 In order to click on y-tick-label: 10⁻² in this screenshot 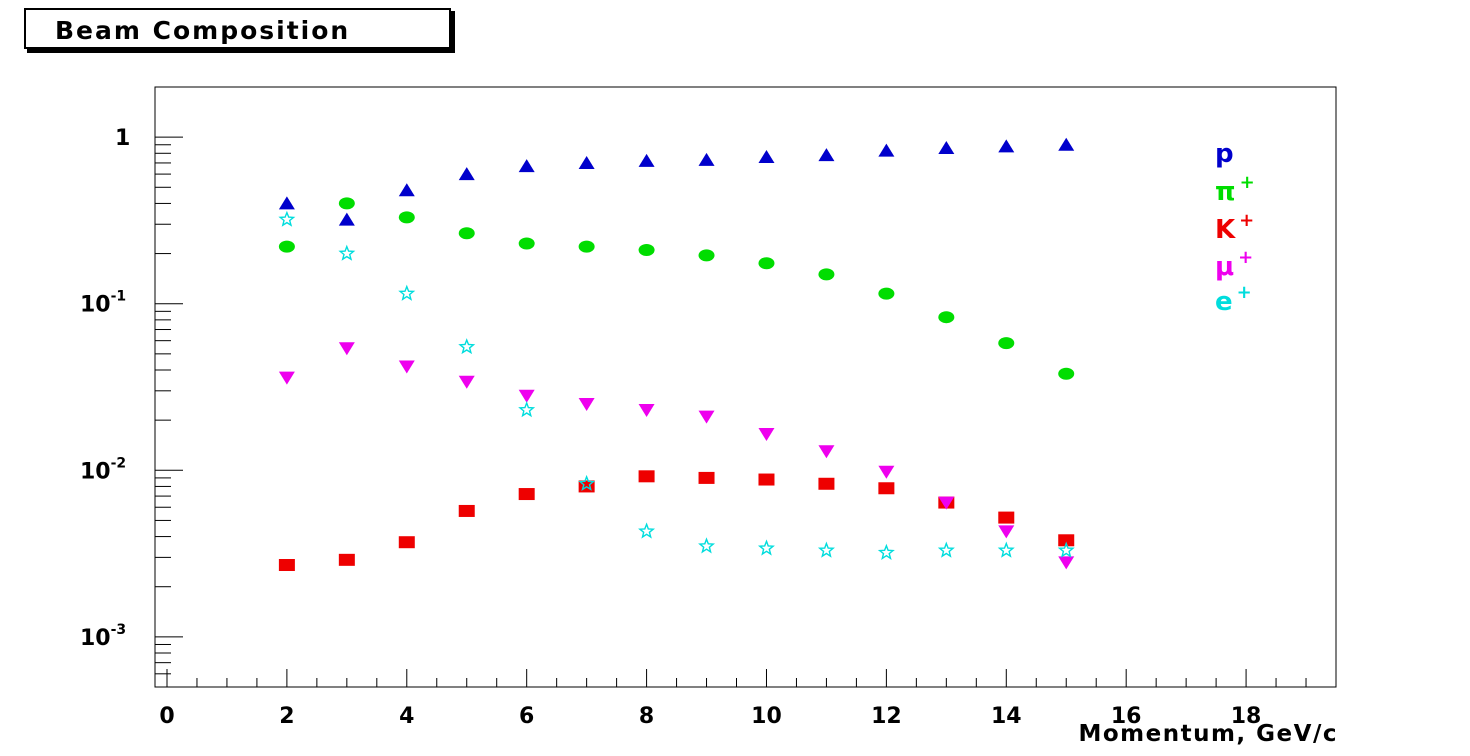, I will do `click(103, 469)`.